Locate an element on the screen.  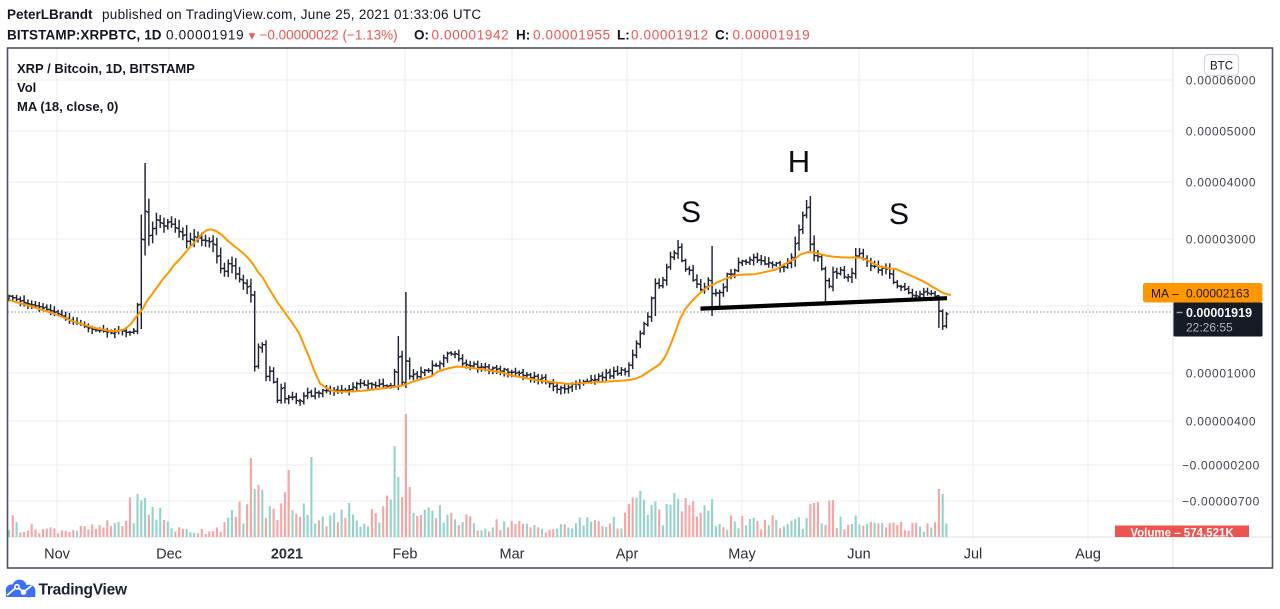
svg-text: 0.00000400 is located at coordinates (1221, 422).